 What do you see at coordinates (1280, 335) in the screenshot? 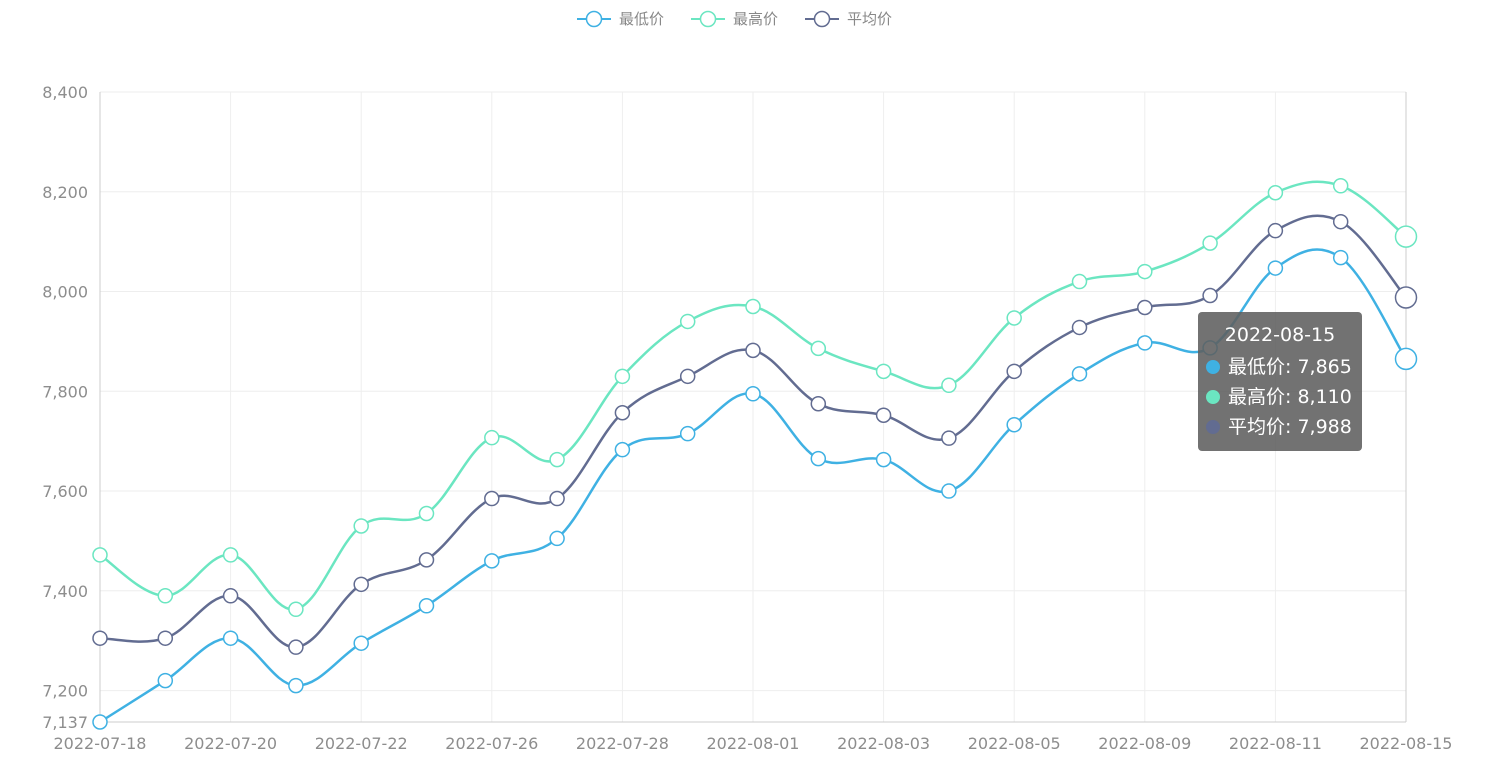
I see `tooltip-title: 2022-08-15` at bounding box center [1280, 335].